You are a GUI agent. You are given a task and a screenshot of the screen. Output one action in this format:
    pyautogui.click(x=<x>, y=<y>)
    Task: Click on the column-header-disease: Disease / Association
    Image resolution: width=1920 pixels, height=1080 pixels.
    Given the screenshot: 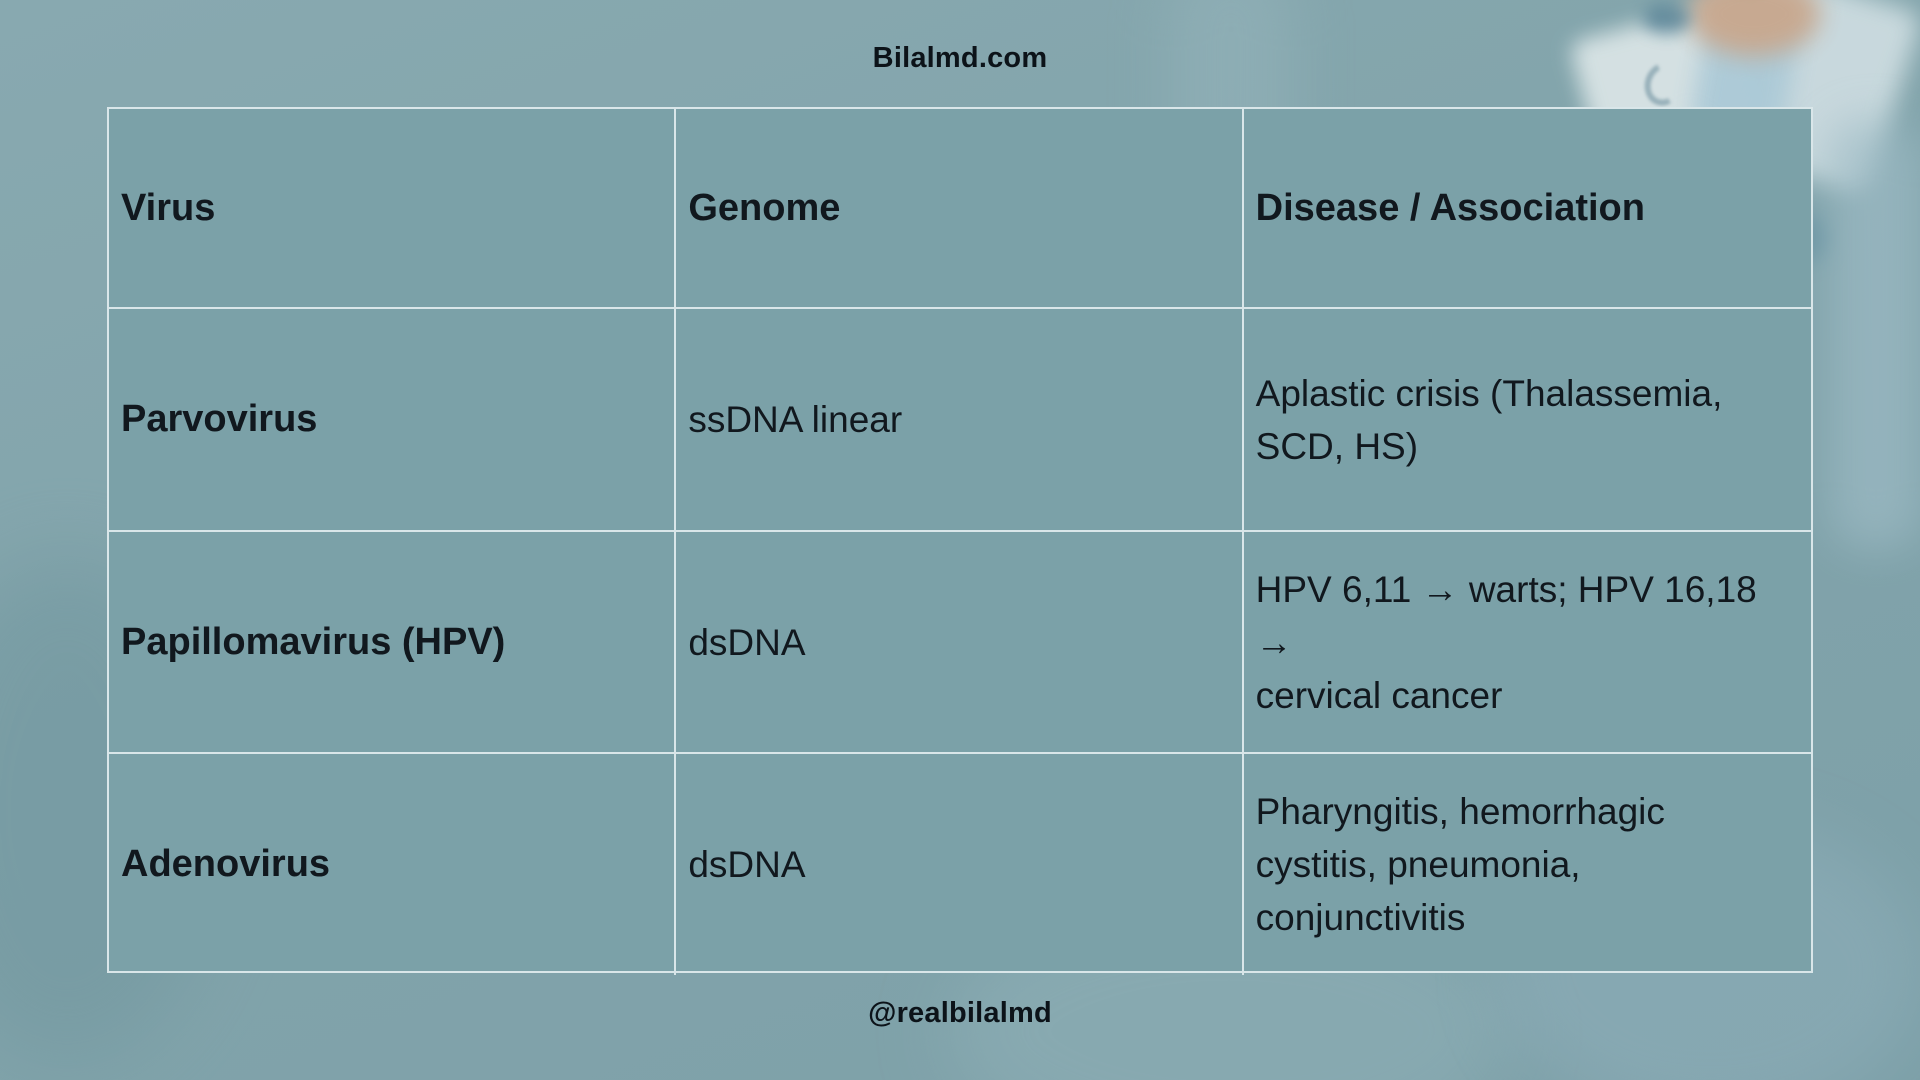 What is the action you would take?
    pyautogui.click(x=1527, y=209)
    